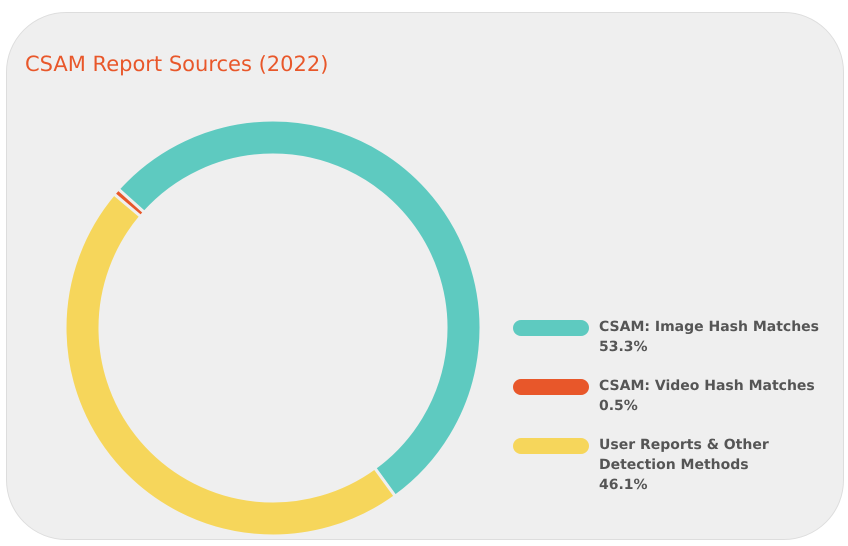  Describe the element at coordinates (176, 64) in the screenshot. I see `chart-title: CSAM Report Sources (2022)` at that location.